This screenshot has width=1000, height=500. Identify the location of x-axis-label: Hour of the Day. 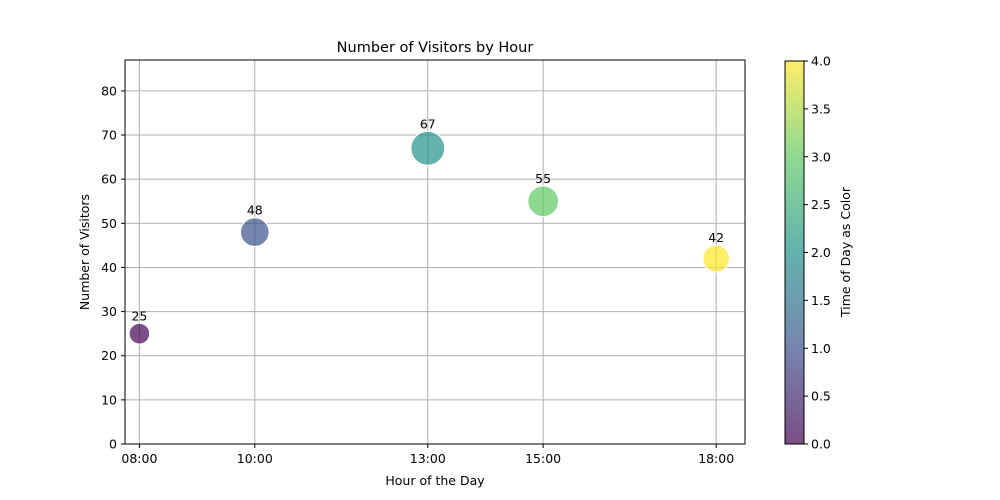
(435, 480).